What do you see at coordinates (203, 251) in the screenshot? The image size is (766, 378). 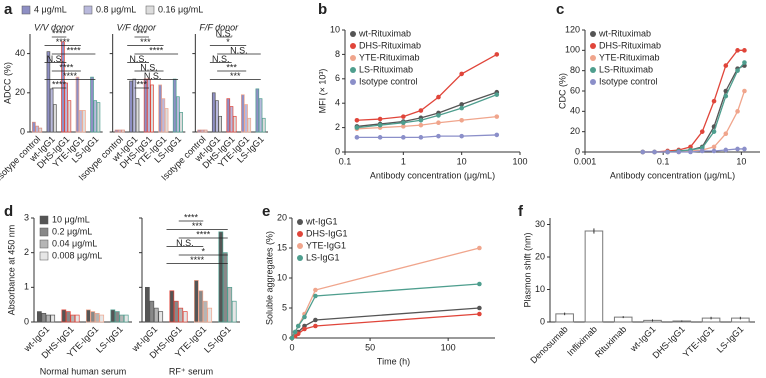 I see `significance-label: *` at bounding box center [203, 251].